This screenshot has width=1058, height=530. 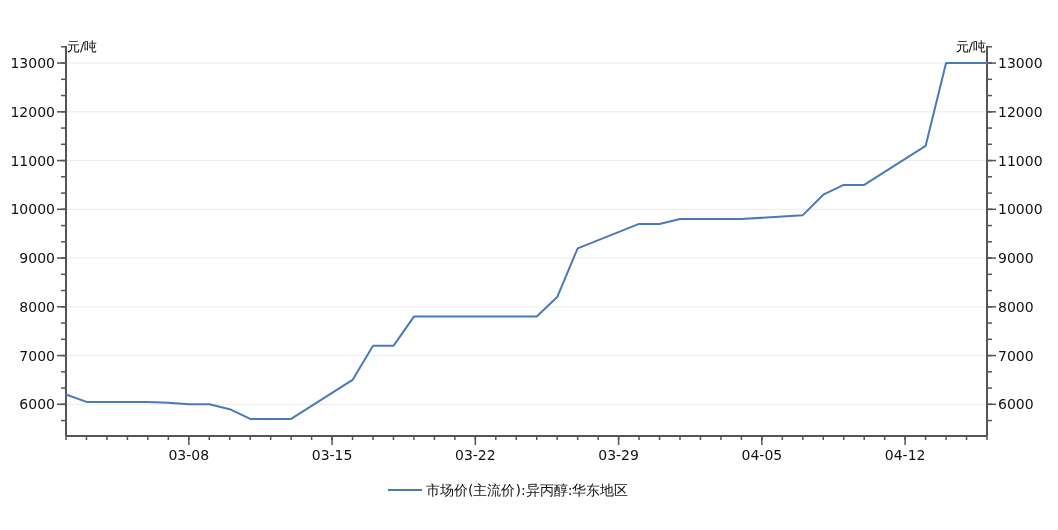 I want to click on y-tick-label: 13000, so click(x=32, y=63).